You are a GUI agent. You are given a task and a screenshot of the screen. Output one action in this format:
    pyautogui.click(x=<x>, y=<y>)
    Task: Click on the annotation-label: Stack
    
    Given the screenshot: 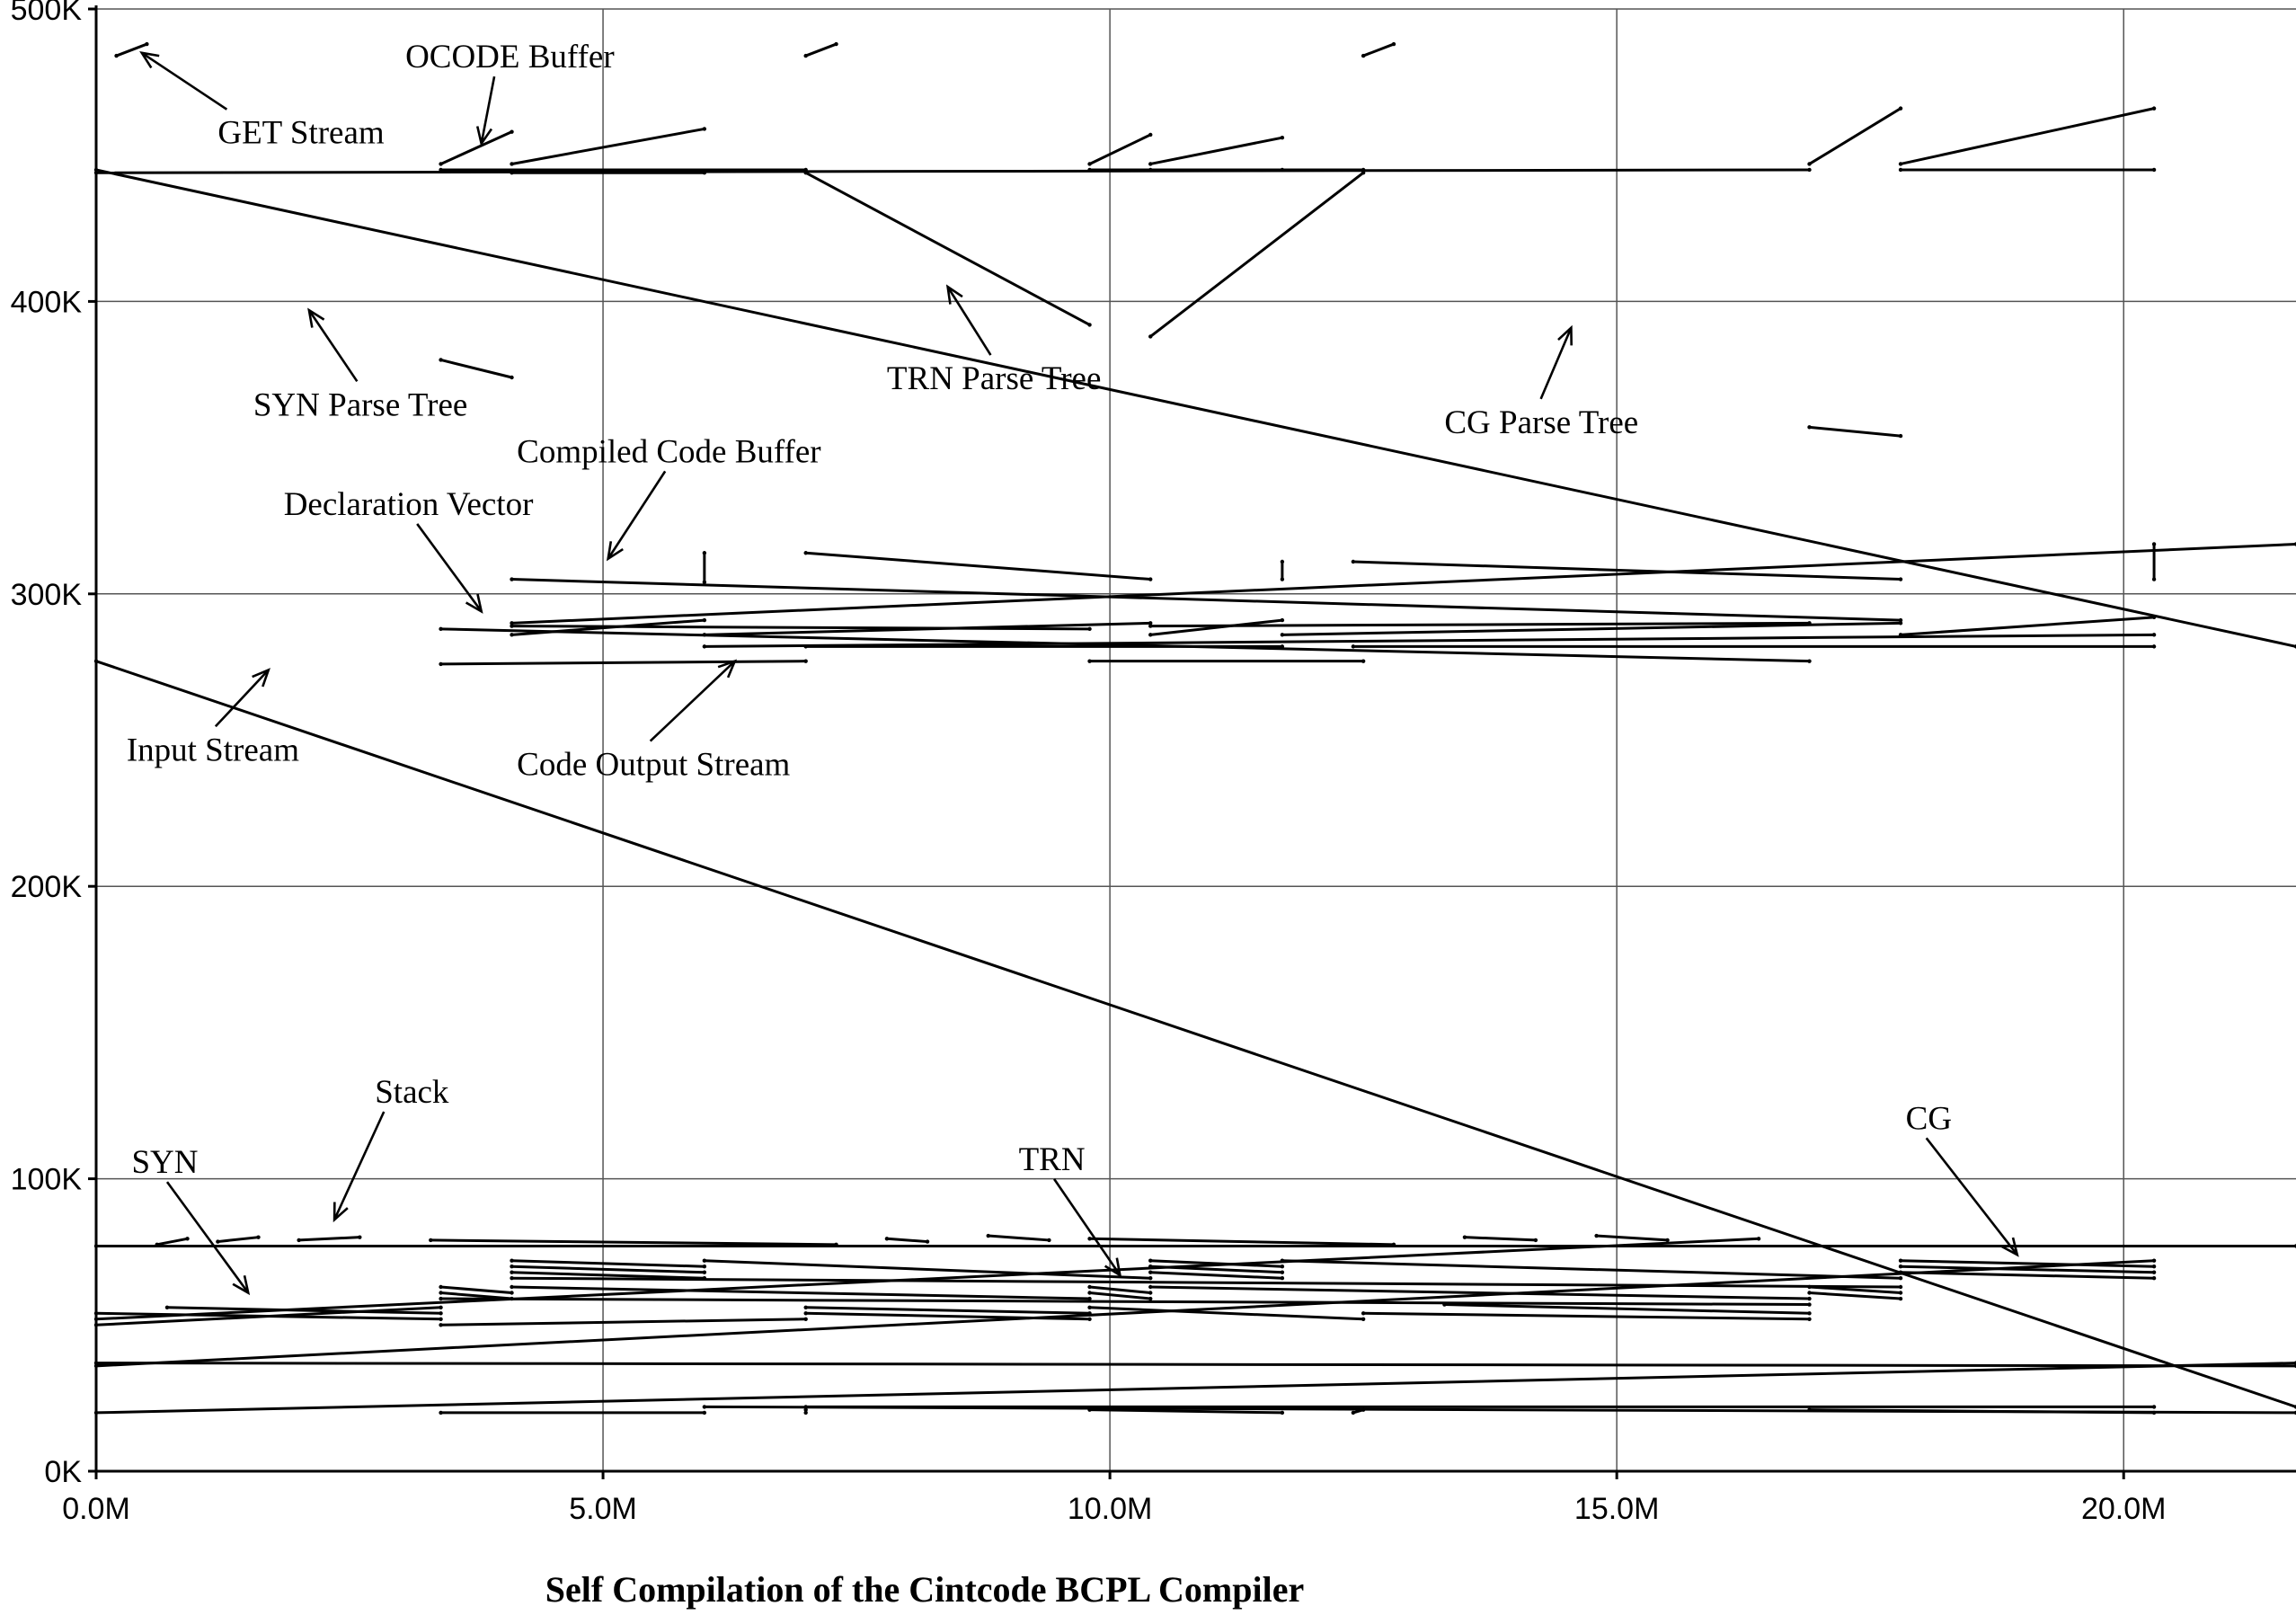 What is the action you would take?
    pyautogui.click(x=412, y=1093)
    